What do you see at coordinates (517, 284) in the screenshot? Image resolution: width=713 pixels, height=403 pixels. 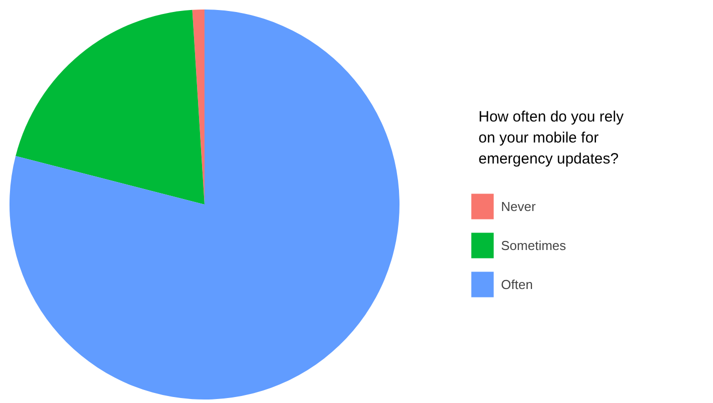 I see `legend-label: Often` at bounding box center [517, 284].